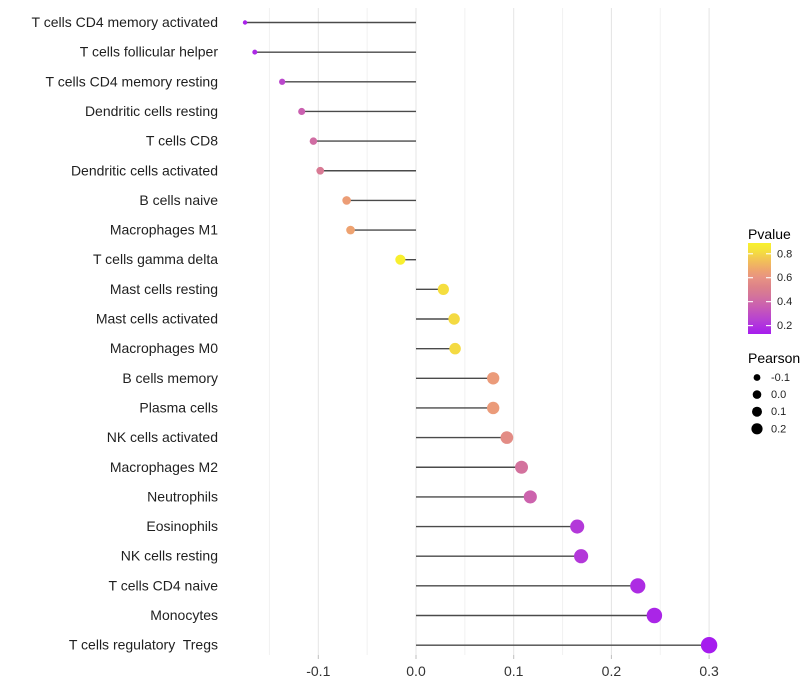 The width and height of the screenshot is (800, 700). What do you see at coordinates (125, 22) in the screenshot?
I see `y-axis-label: T cells CD4 memory activated` at bounding box center [125, 22].